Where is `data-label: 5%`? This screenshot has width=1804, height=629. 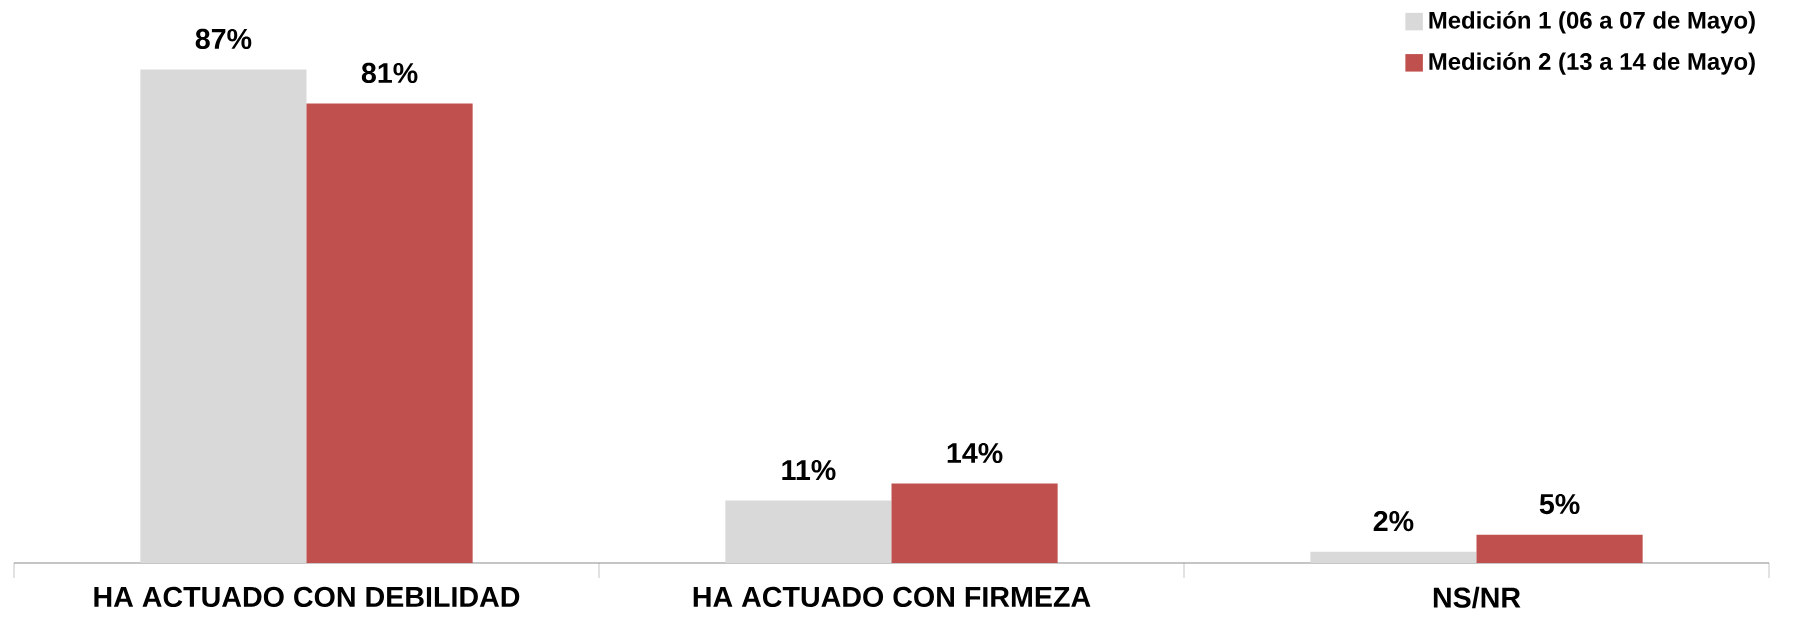 data-label: 5% is located at coordinates (1559, 504).